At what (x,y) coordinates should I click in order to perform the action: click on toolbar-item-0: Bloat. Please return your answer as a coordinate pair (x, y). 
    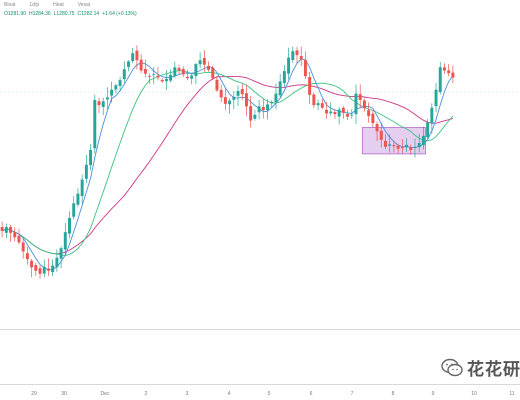
    Looking at the image, I should click on (10, 4).